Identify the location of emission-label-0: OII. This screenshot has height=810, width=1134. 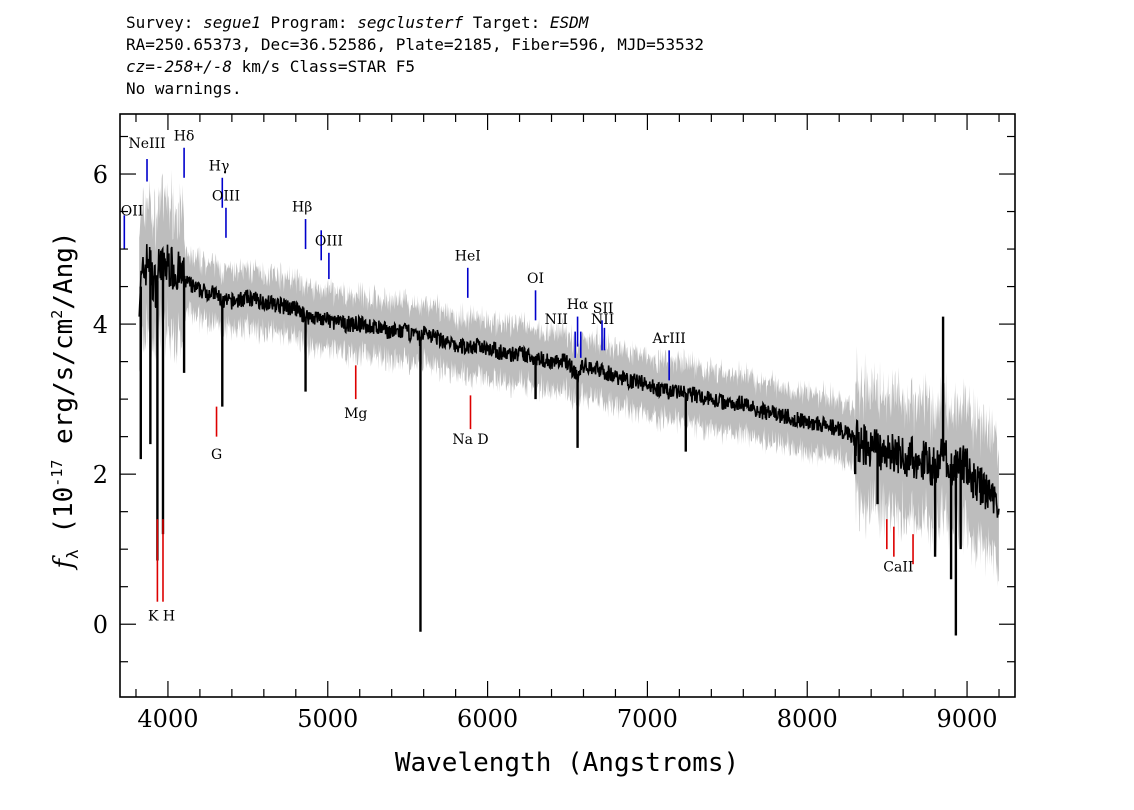
(132, 211).